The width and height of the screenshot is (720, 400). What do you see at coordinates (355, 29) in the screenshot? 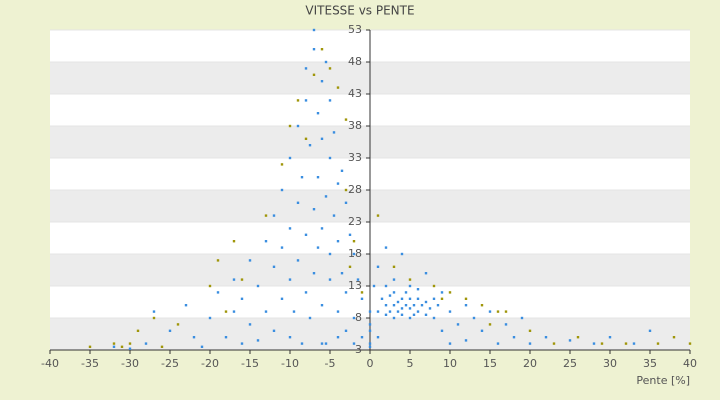
I see `y-tick-label: 53` at bounding box center [355, 29].